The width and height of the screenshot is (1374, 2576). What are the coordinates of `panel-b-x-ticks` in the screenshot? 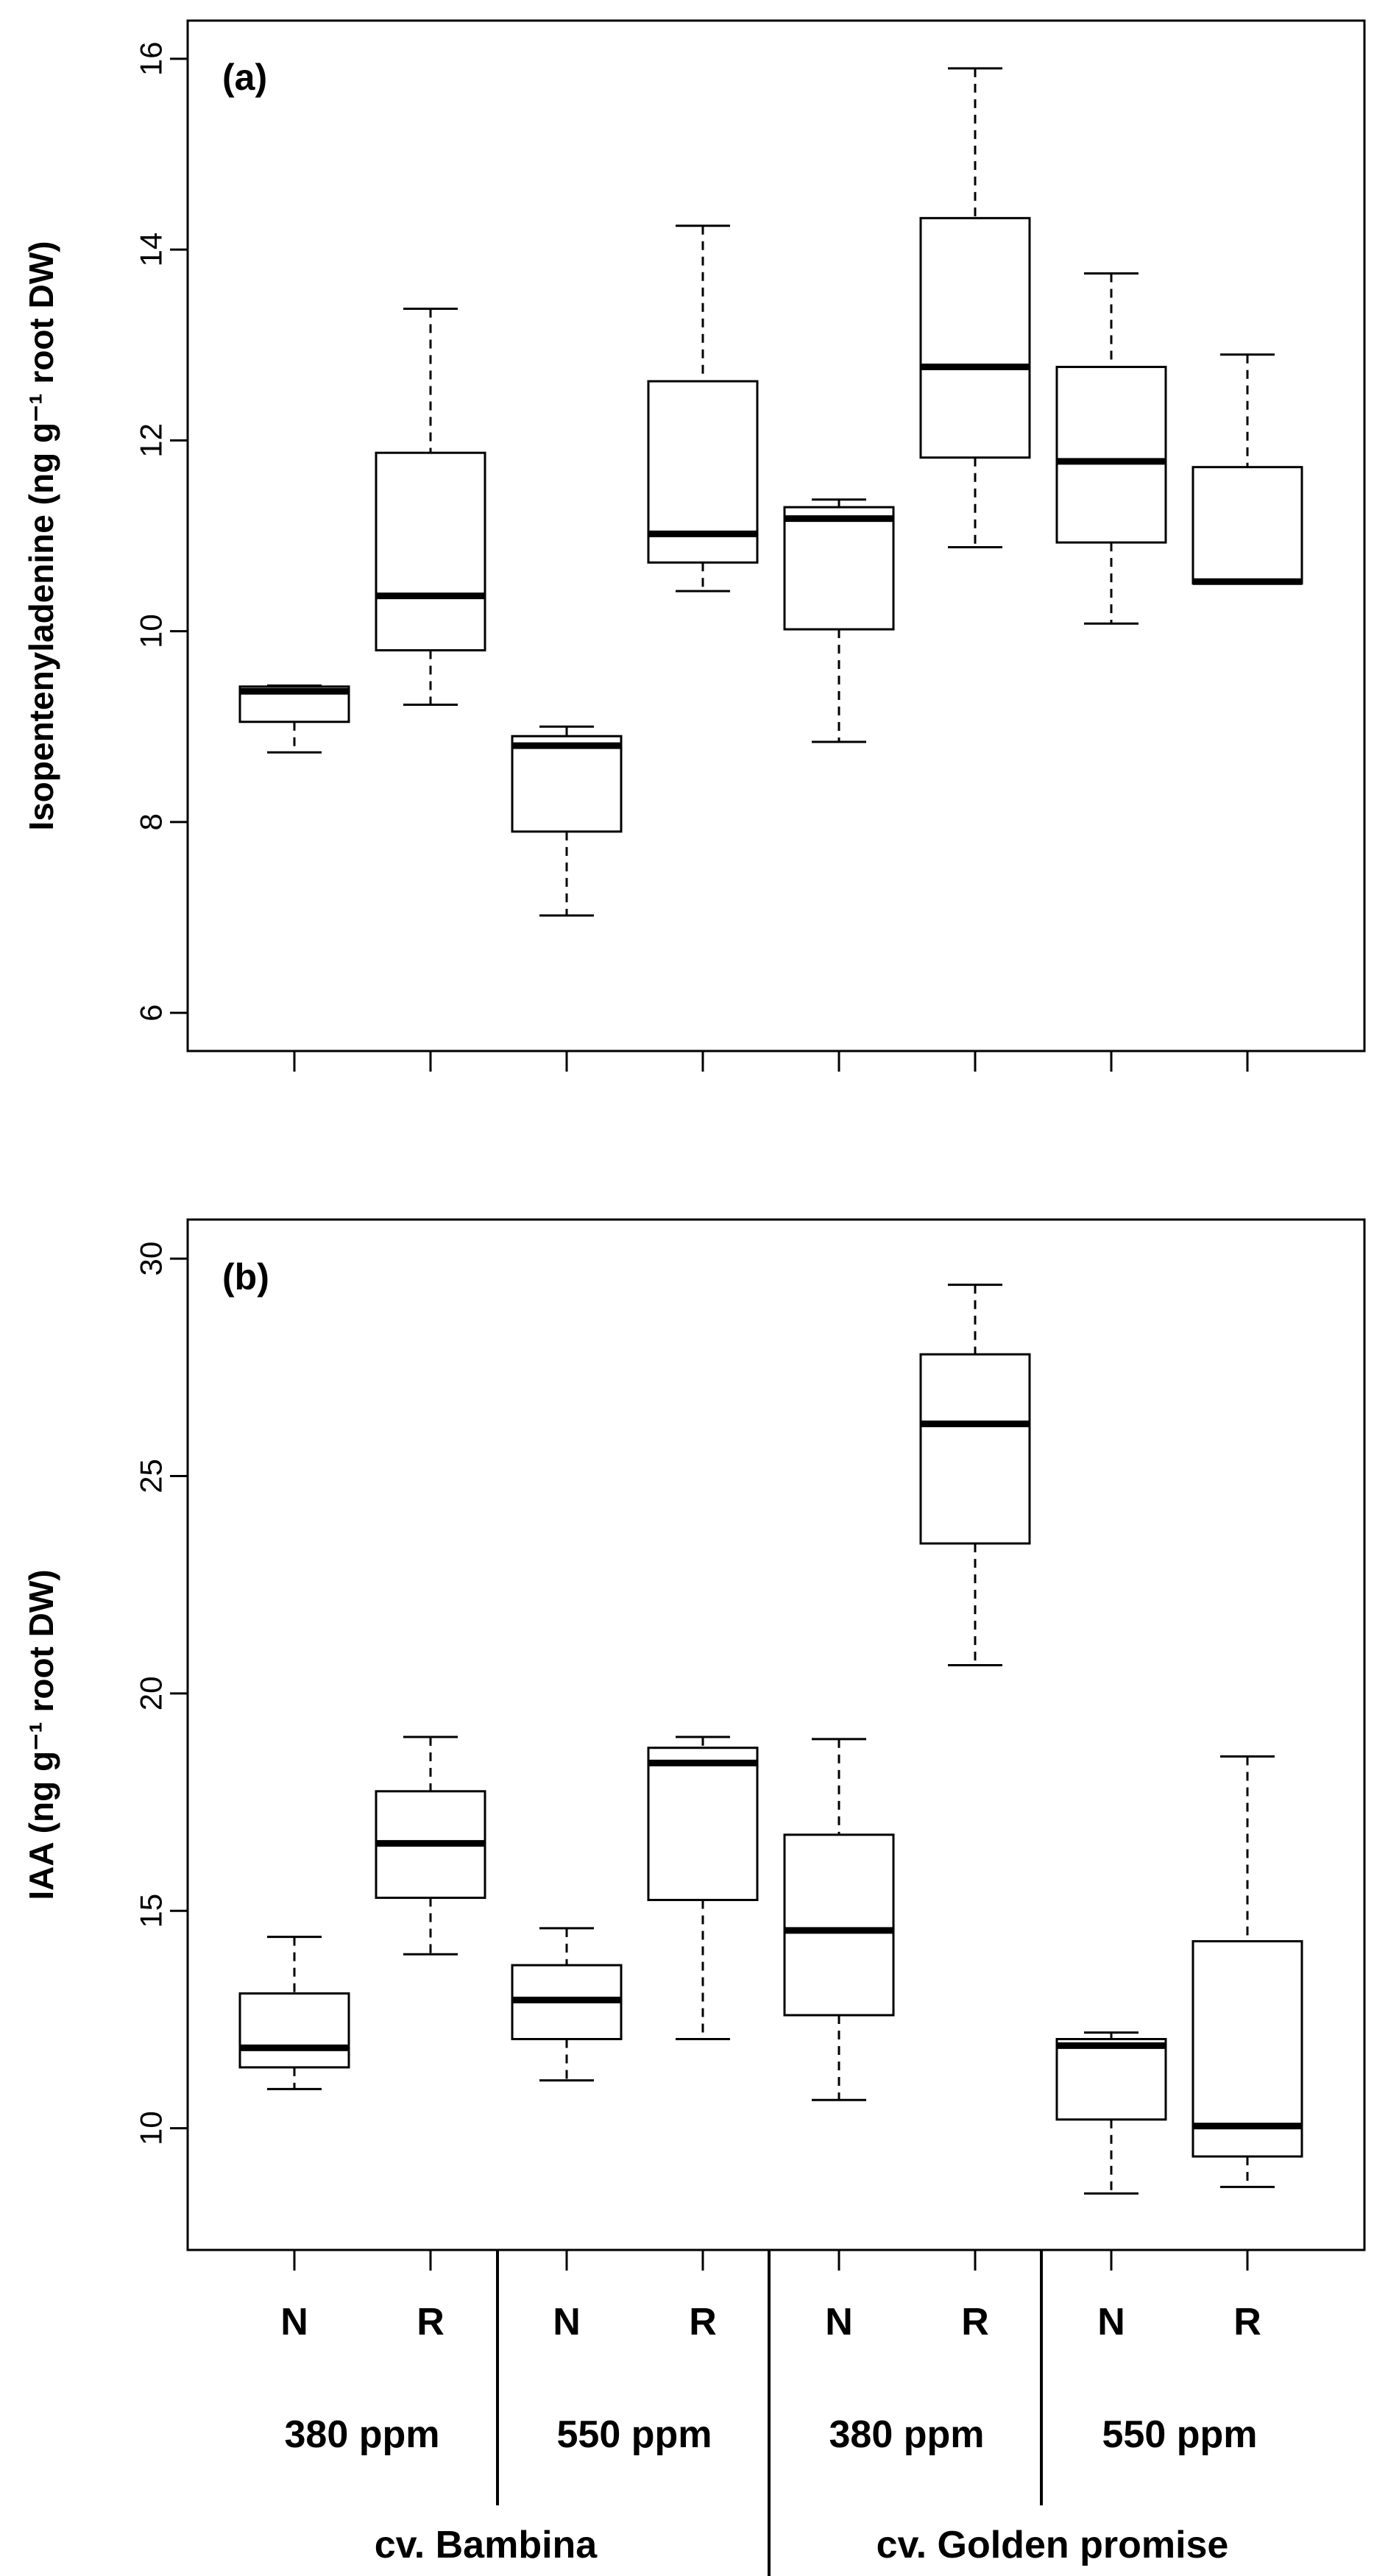 It's located at (771, 2260).